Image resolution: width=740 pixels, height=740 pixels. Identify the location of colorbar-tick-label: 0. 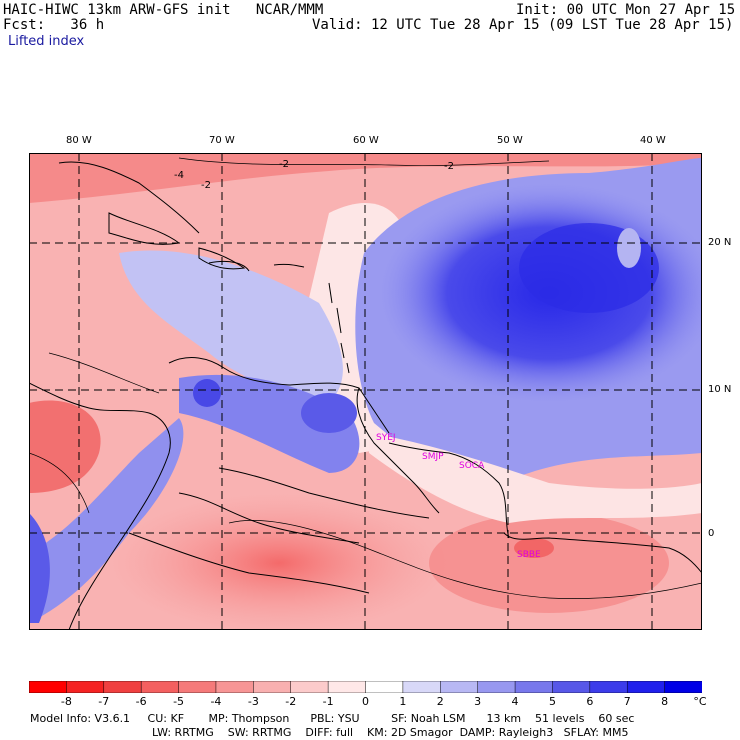
(365, 701).